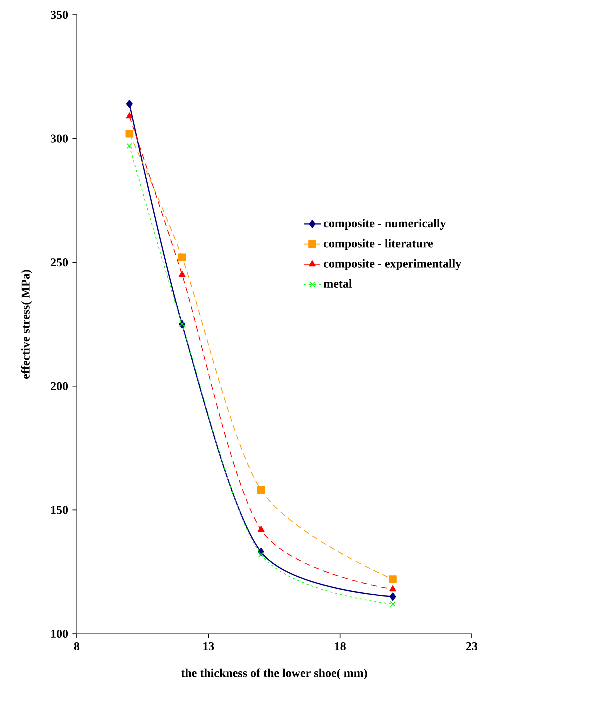 The image size is (597, 713). I want to click on legend-label: composite - literature, so click(379, 244).